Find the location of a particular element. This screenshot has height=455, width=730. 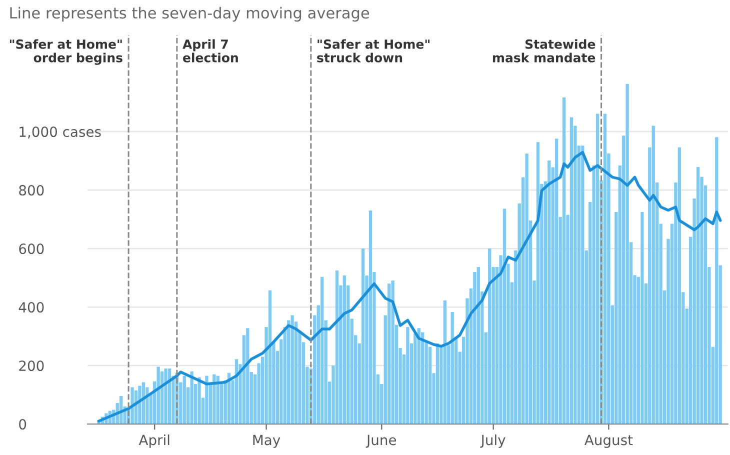

y-tick-label: 1,000 cases is located at coordinates (60, 132).